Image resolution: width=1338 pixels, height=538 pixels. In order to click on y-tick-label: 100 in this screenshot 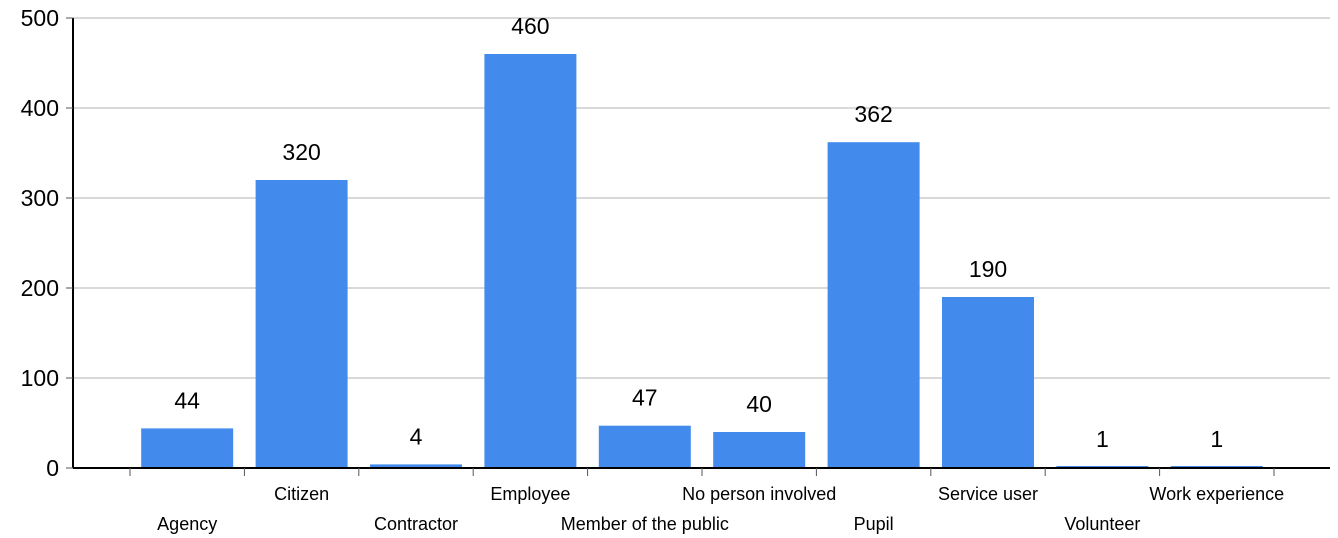, I will do `click(40, 378)`.